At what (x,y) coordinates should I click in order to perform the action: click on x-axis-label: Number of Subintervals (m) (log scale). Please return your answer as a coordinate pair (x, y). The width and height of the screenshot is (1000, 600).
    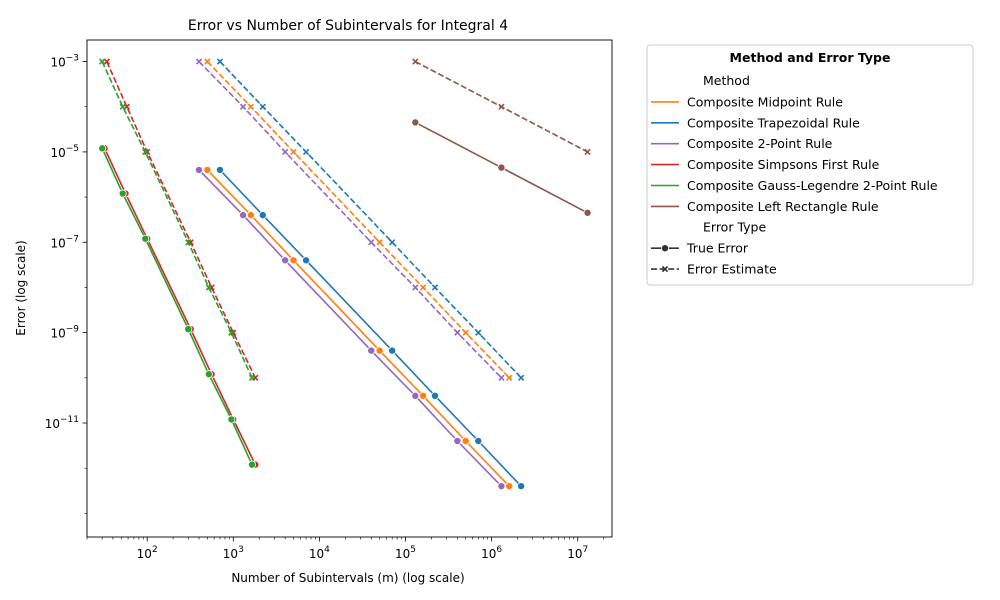
    Looking at the image, I should click on (347, 578).